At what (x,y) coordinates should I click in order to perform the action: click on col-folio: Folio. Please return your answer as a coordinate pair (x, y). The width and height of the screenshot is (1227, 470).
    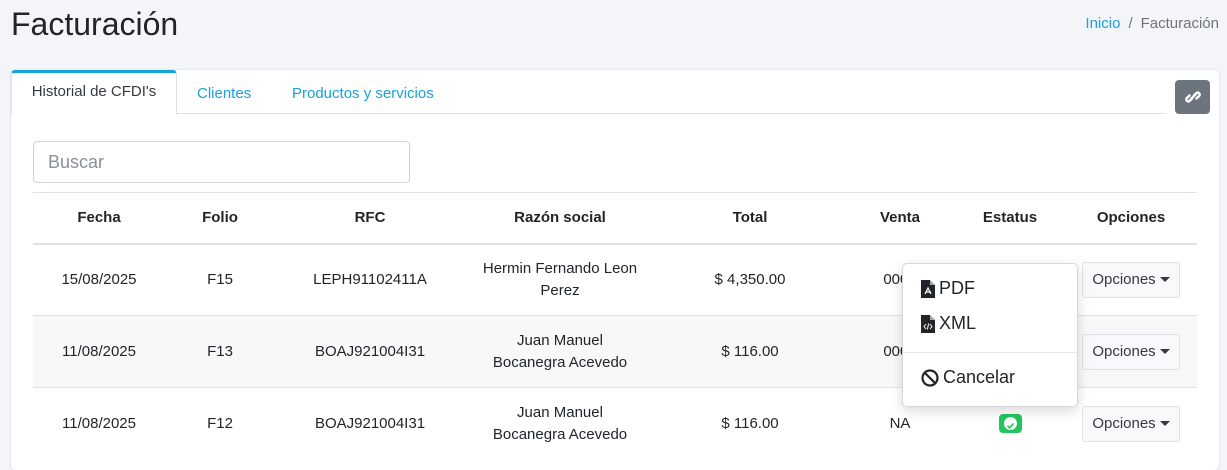
    Looking at the image, I should click on (220, 218).